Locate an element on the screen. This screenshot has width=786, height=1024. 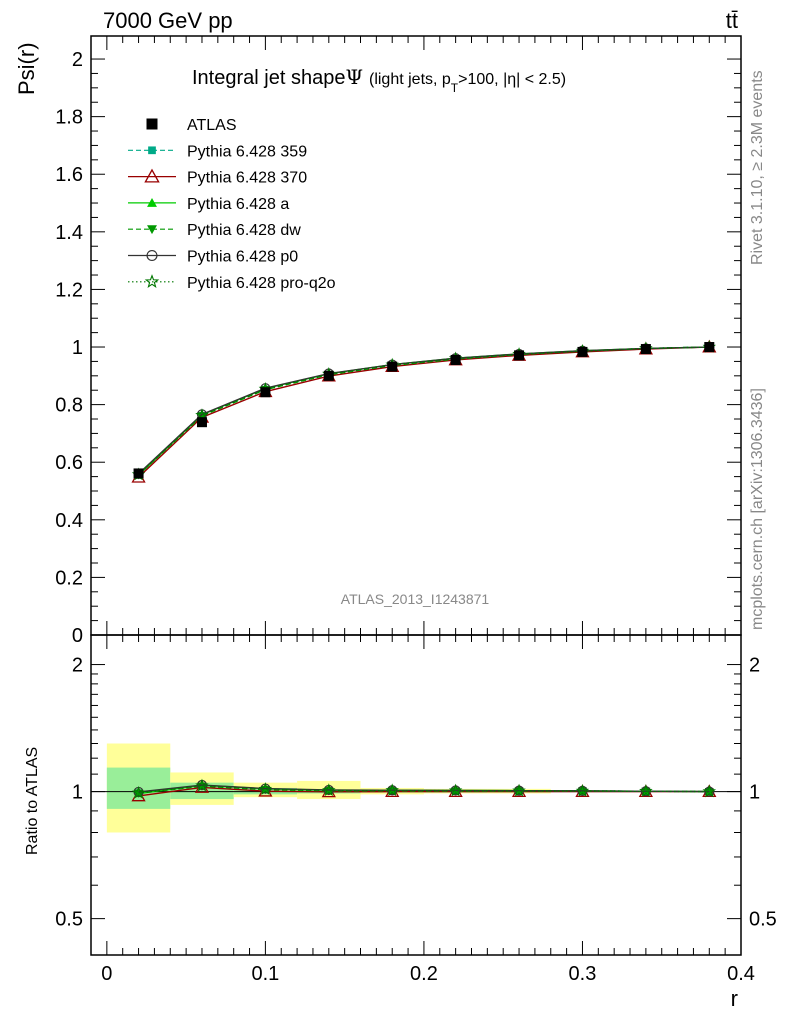
y-tick-label: 1.4 is located at coordinates (69, 233).